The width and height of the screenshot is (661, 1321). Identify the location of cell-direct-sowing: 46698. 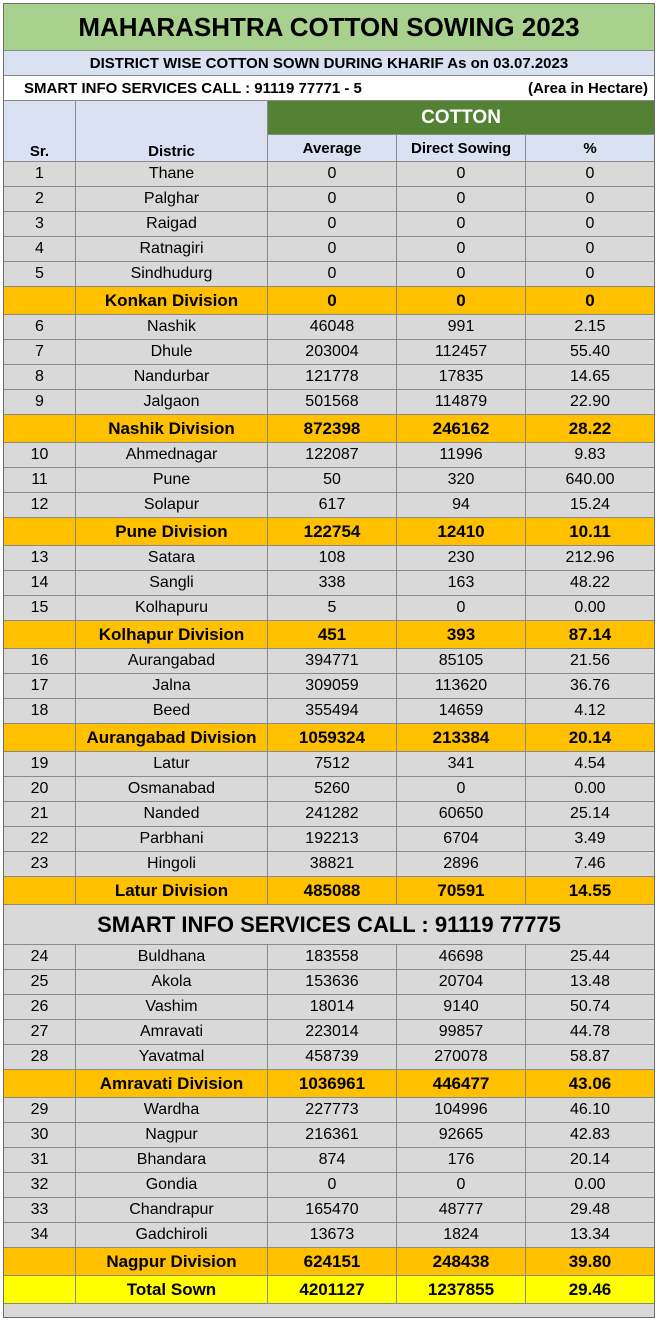
(461, 957).